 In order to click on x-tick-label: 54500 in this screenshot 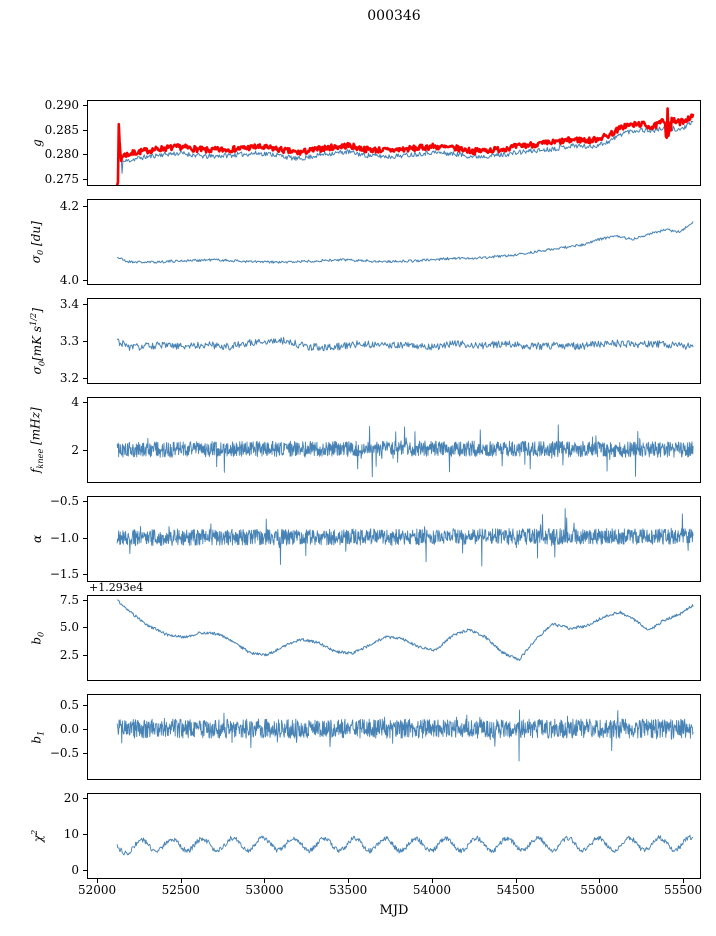, I will do `click(515, 890)`.